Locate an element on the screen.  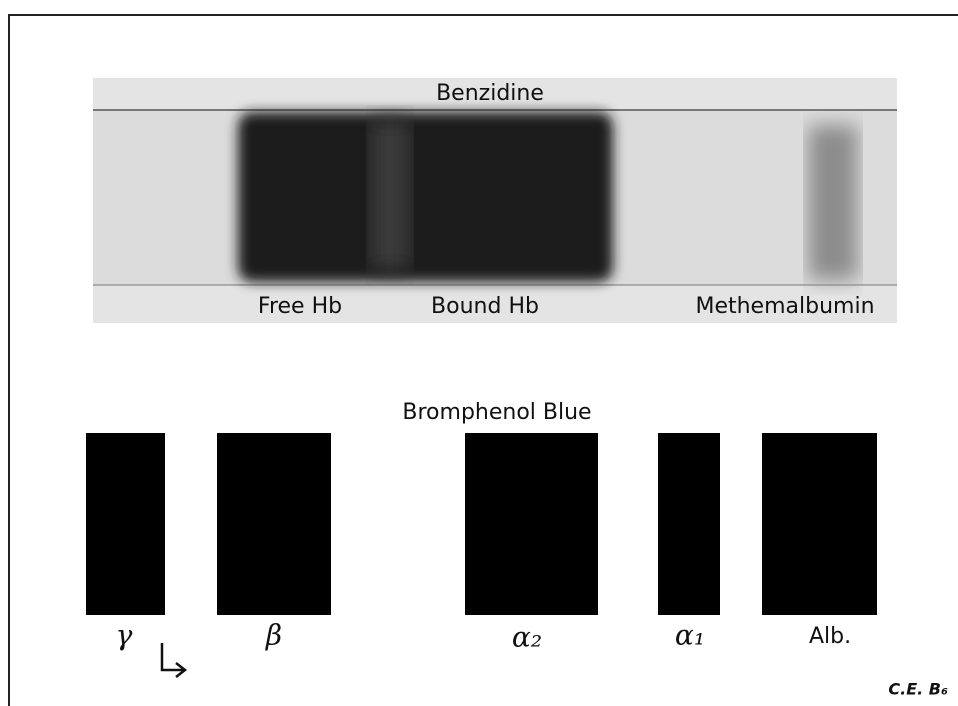
methemalbumin-band is located at coordinates (833, 202).